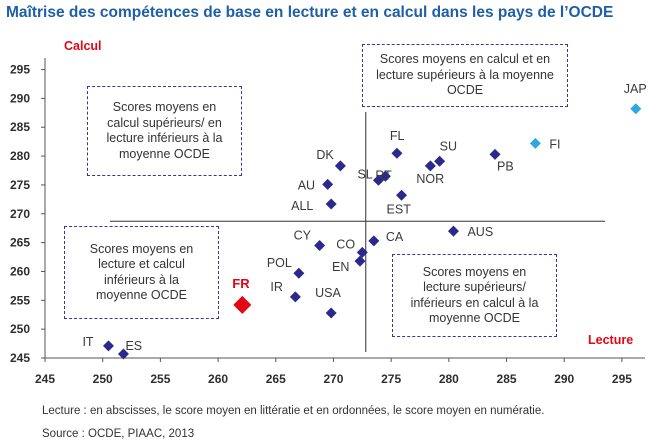 The height and width of the screenshot is (446, 651). Describe the element at coordinates (118, 434) in the screenshot. I see `chart-source: Source : OCDE, PIAAC, 2013` at that location.